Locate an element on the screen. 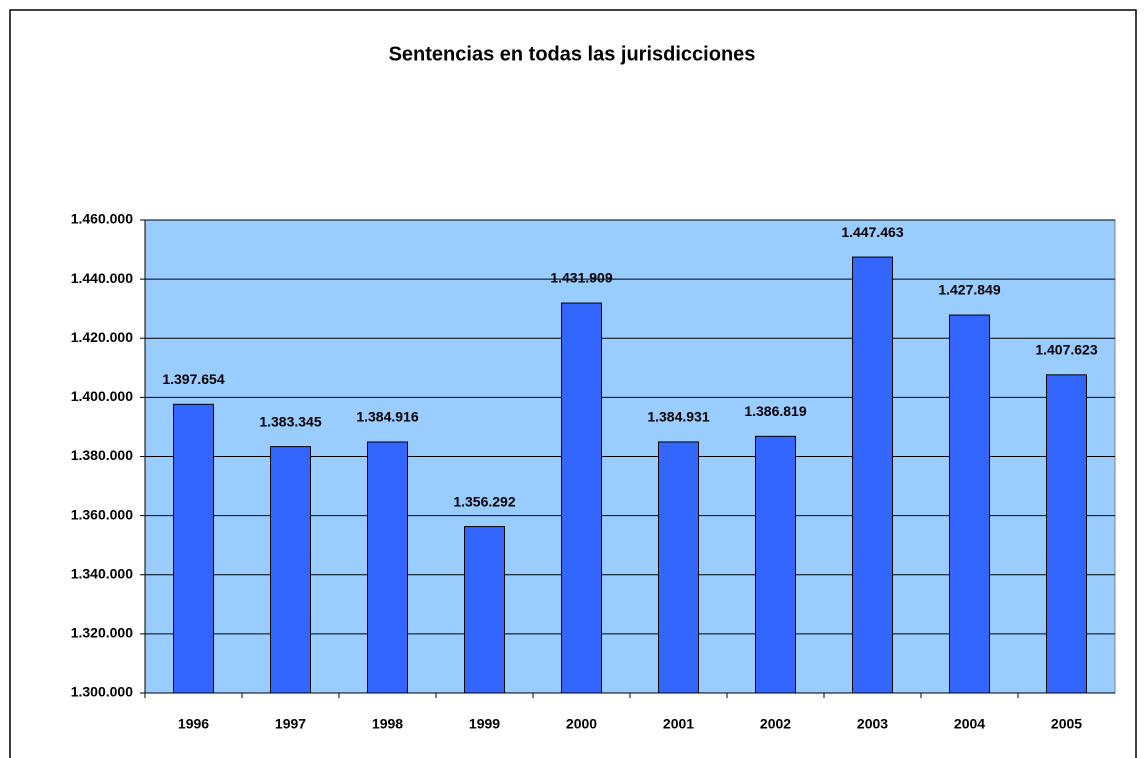 This screenshot has width=1145, height=758. x-tick-label: 1997 is located at coordinates (290, 724).